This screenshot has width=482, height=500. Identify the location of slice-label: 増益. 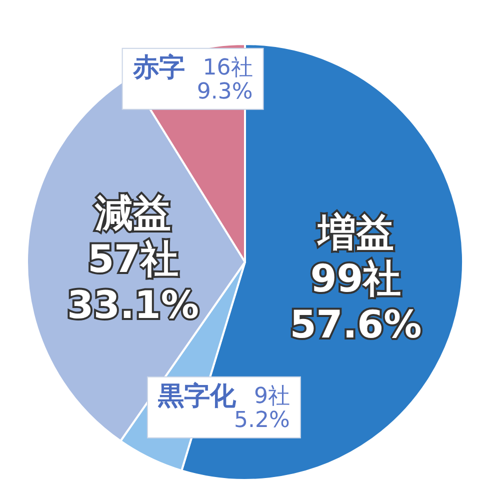
(355, 232).